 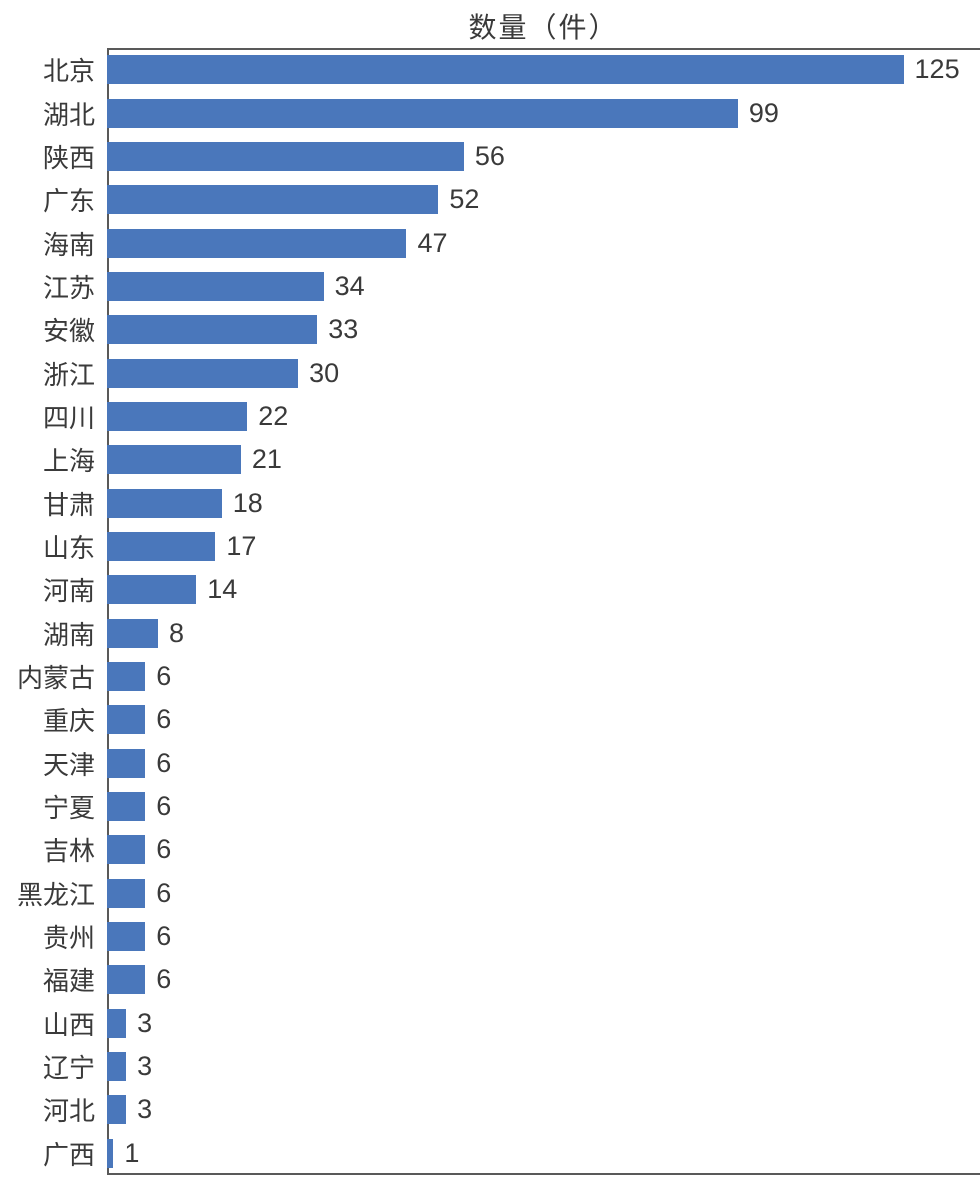 I want to click on bar-row: 宁夏 6, so click(x=490, y=806).